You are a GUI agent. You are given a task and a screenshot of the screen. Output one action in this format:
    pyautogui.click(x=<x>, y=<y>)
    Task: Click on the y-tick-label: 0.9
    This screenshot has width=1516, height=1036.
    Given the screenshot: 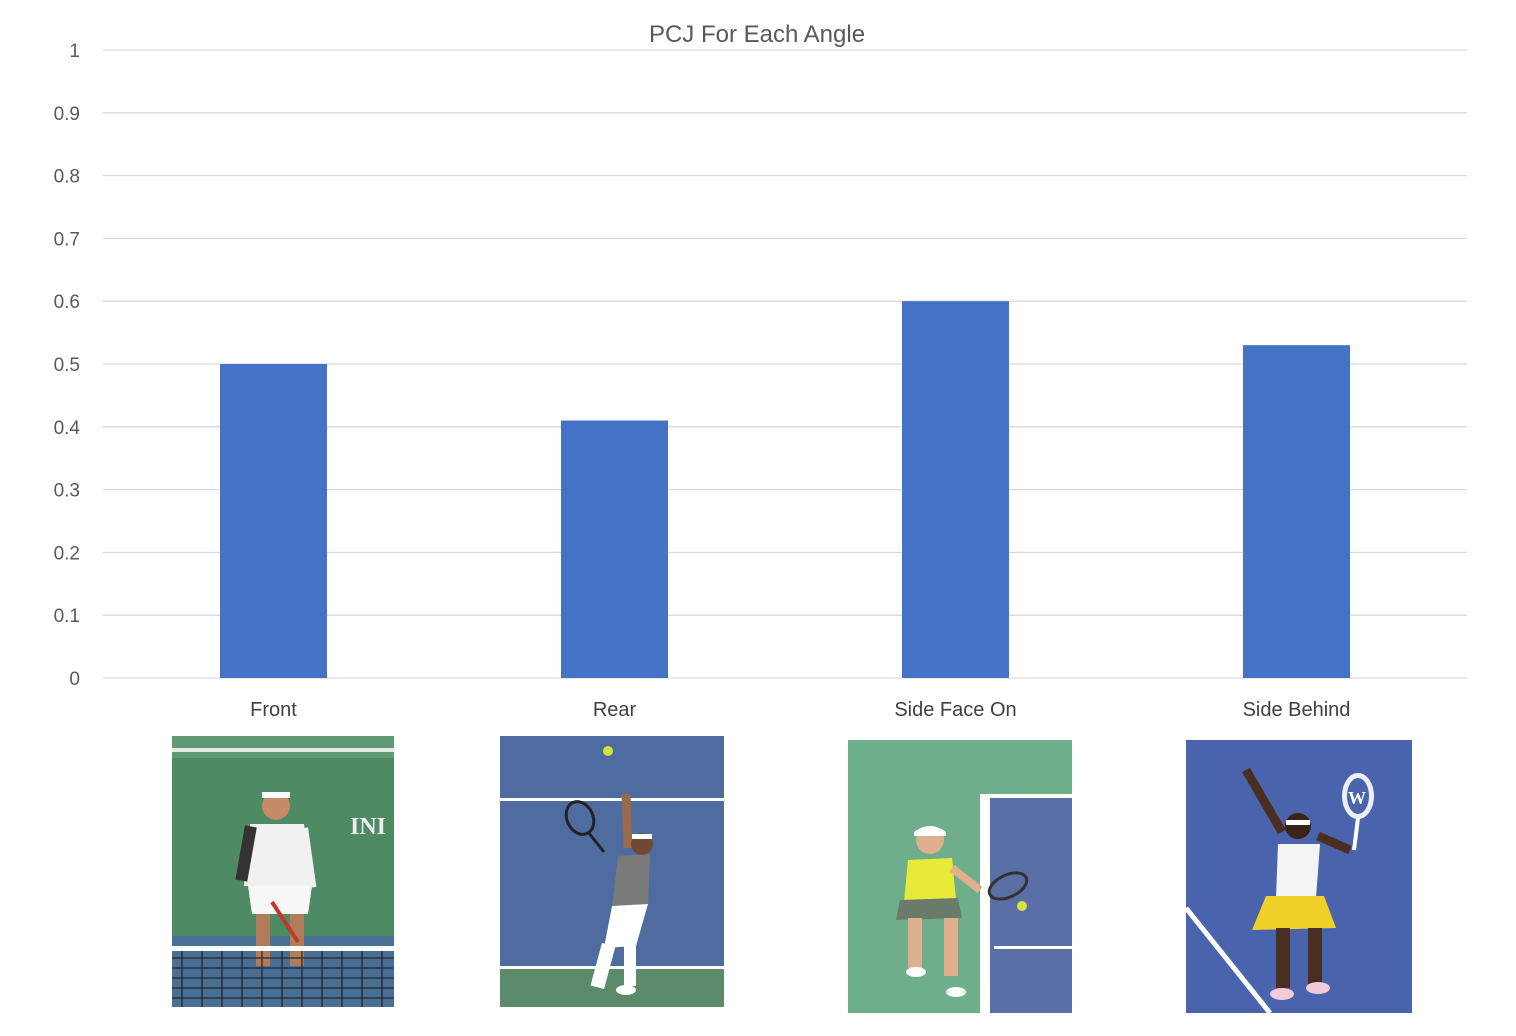 What is the action you would take?
    pyautogui.click(x=67, y=114)
    